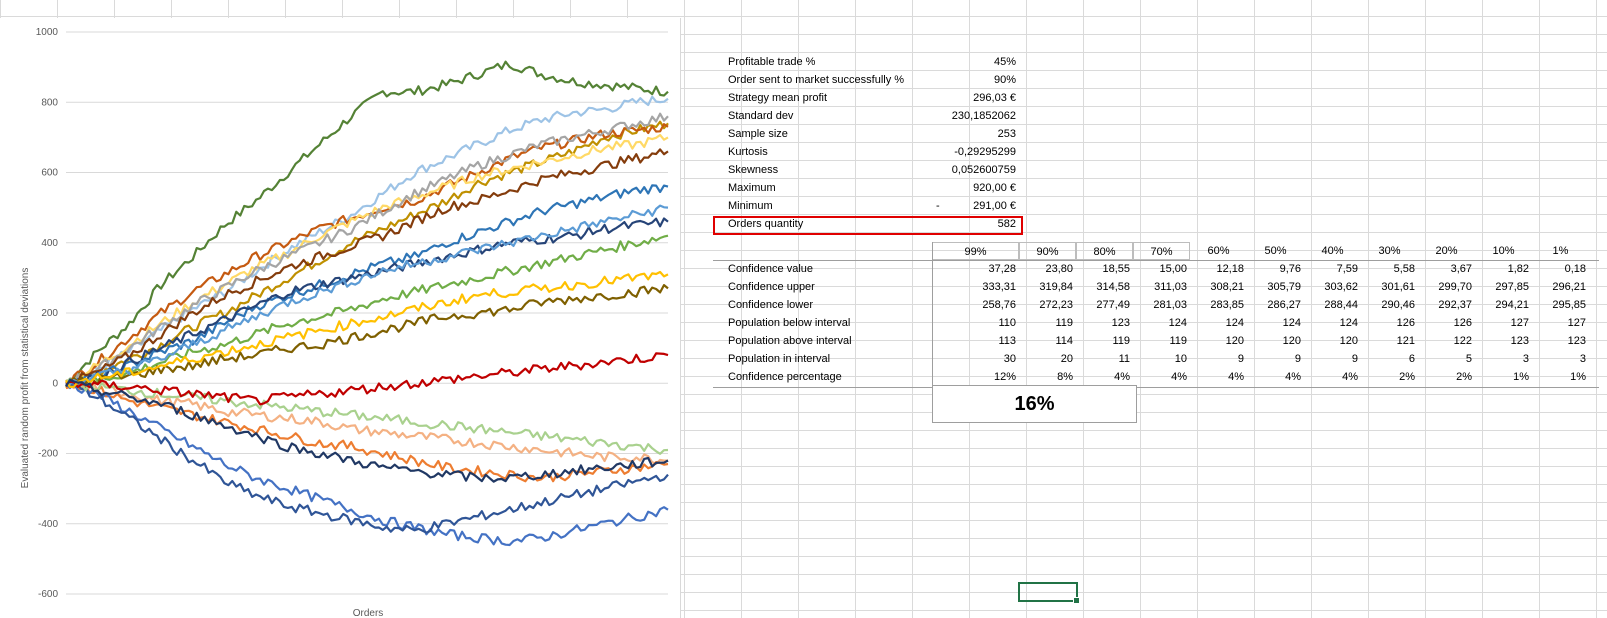  I want to click on confidence-cell: 20, so click(1066, 359).